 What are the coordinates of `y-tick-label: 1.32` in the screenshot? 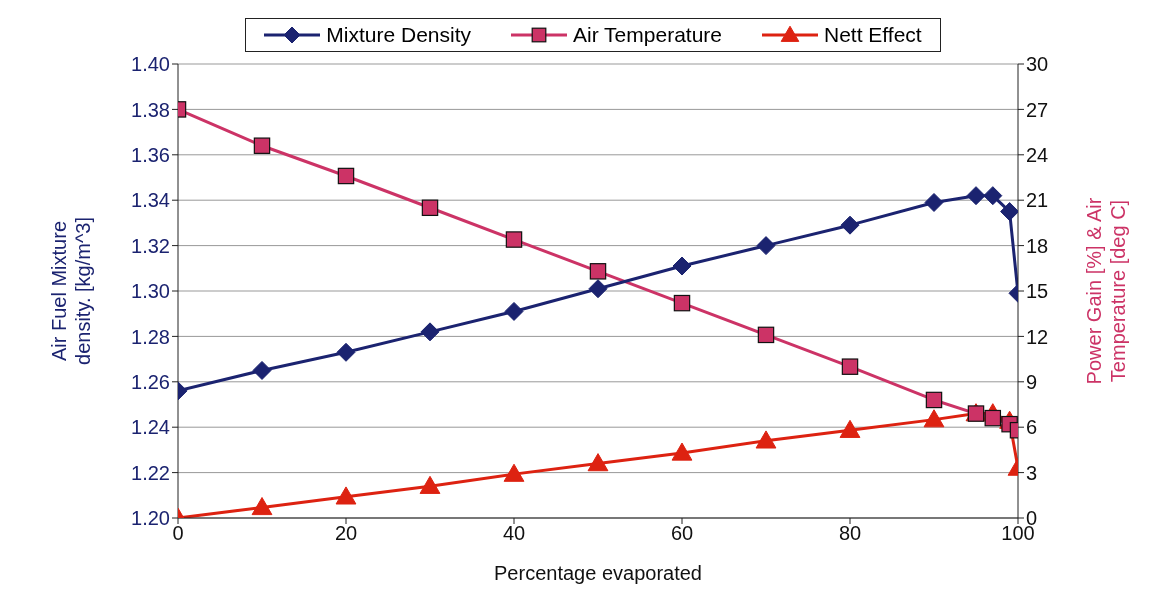 It's located at (150, 245).